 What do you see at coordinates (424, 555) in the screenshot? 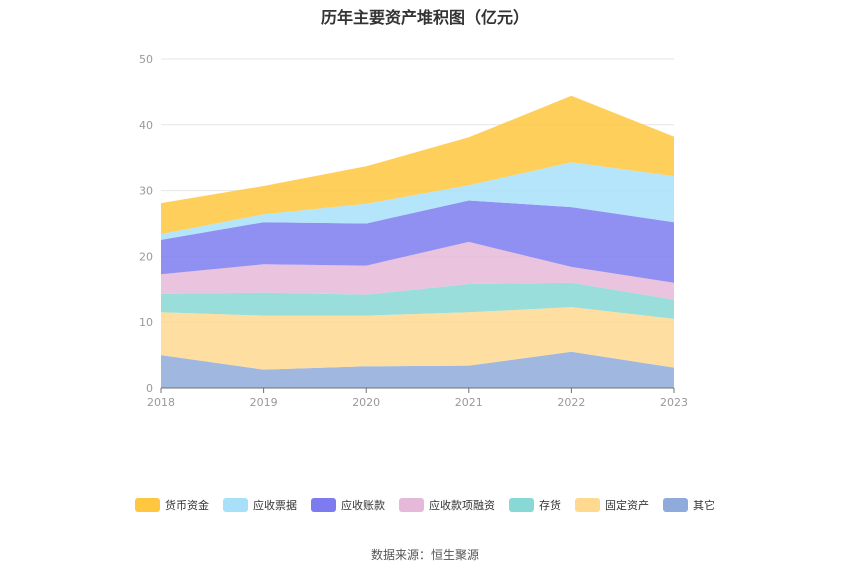
I see `data-source-note: 数据来源：恒生聚源` at bounding box center [424, 555].